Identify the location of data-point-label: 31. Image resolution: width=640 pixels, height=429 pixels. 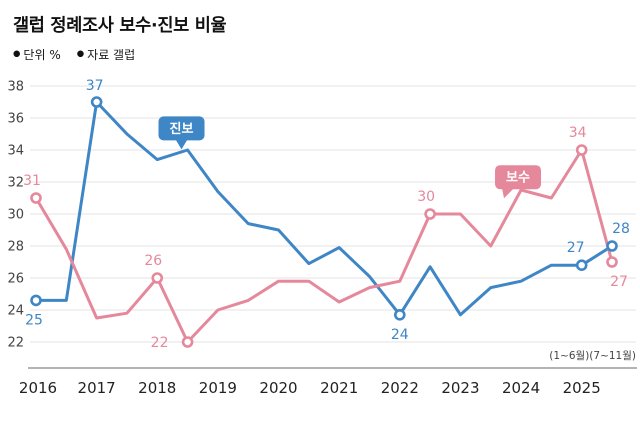
(32, 181).